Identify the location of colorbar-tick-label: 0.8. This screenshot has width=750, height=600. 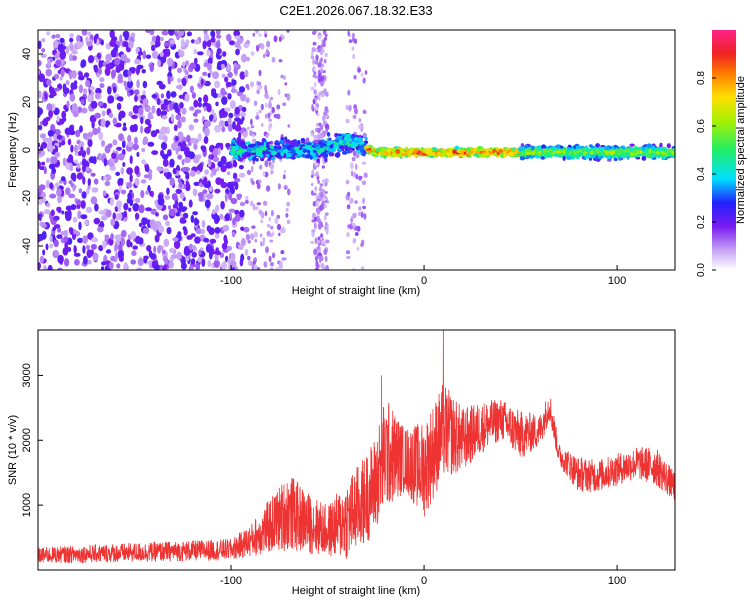
(701, 78).